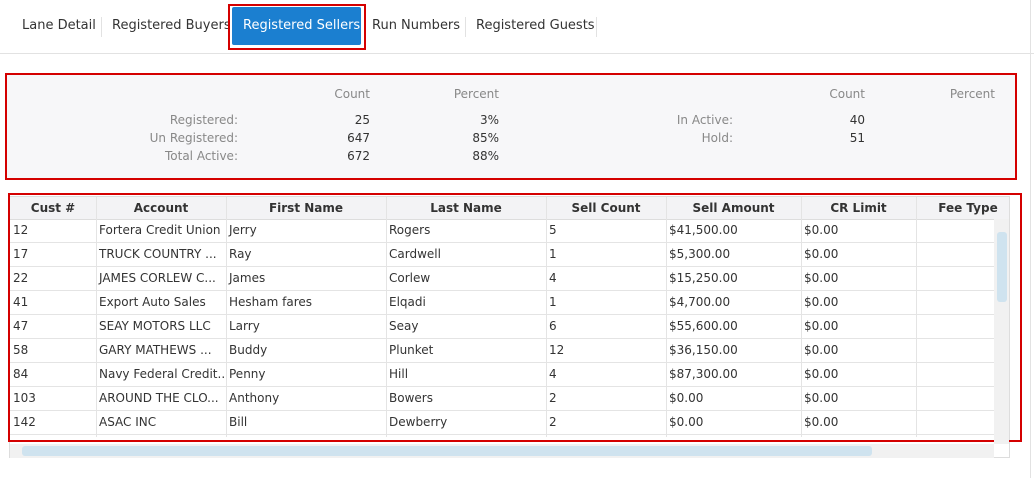 Image resolution: width=1034 pixels, height=478 pixels. What do you see at coordinates (700, 254) in the screenshot?
I see `cell: $5,300.00` at bounding box center [700, 254].